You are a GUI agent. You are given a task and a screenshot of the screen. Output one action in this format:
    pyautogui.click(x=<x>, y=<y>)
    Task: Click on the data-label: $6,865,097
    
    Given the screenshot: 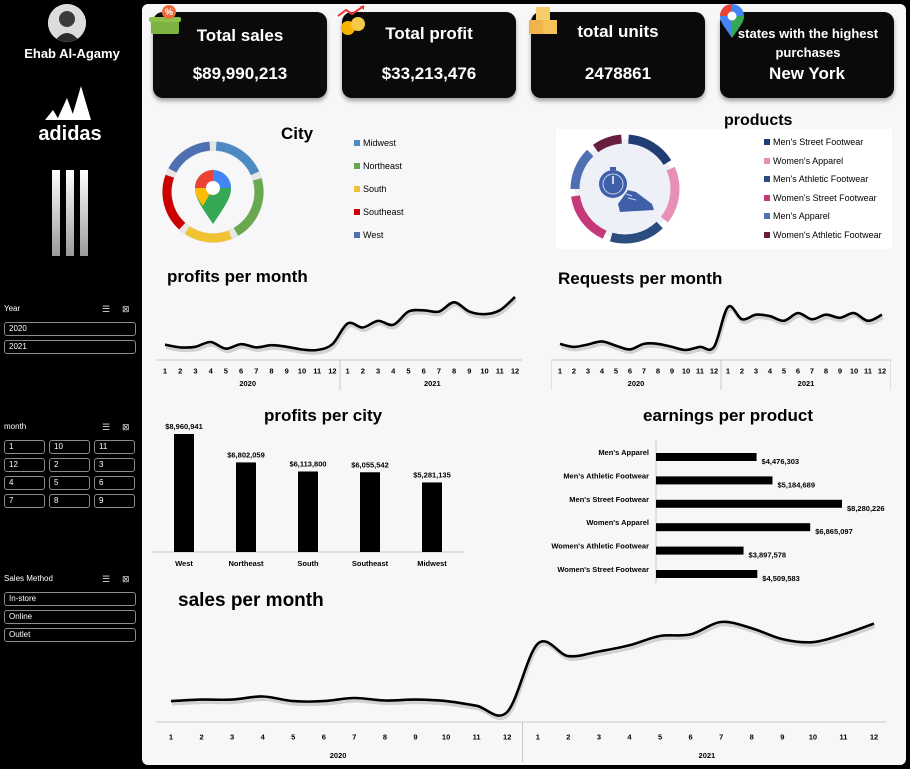 What is the action you would take?
    pyautogui.click(x=834, y=531)
    